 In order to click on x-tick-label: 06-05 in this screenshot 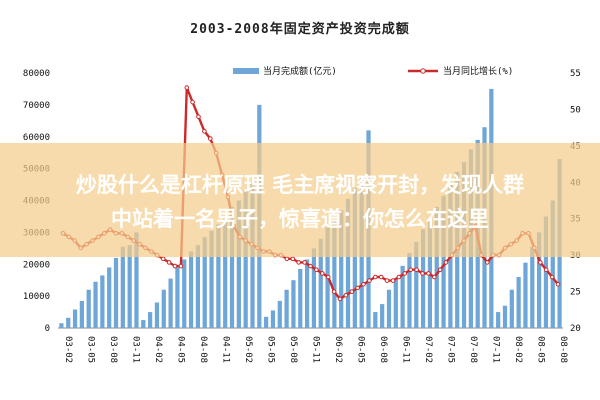, I will do `click(361, 349)`.